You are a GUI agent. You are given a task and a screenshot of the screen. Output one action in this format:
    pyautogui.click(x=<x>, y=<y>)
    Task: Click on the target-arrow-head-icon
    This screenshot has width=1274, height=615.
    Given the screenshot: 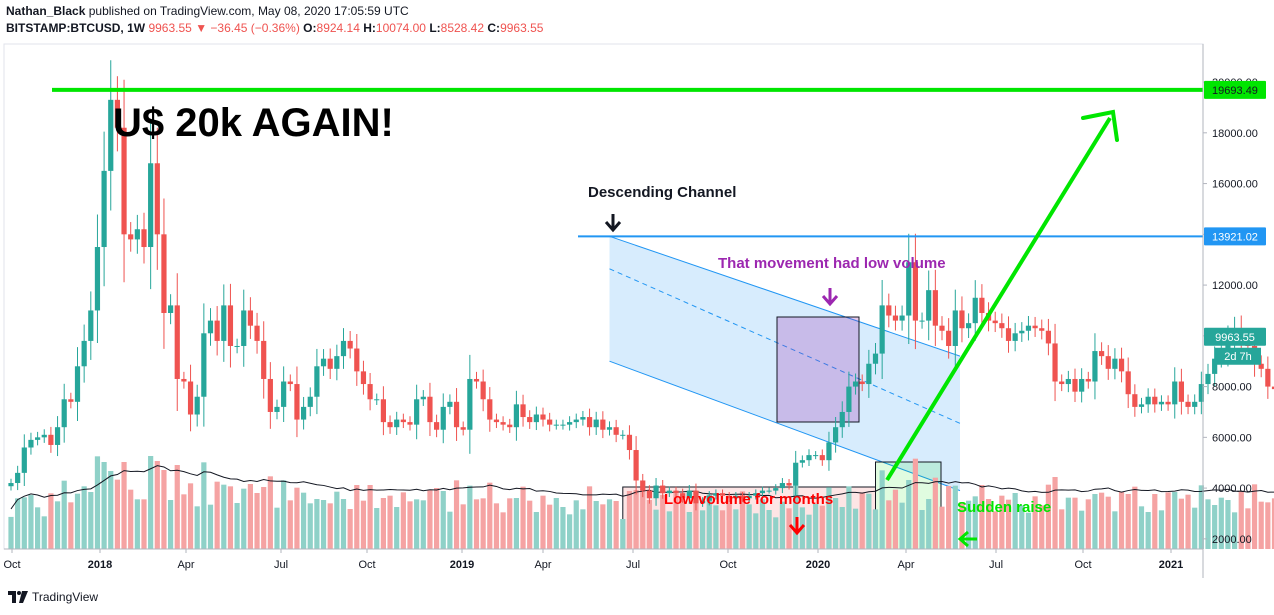 What is the action you would take?
    pyautogui.click(x=1100, y=125)
    